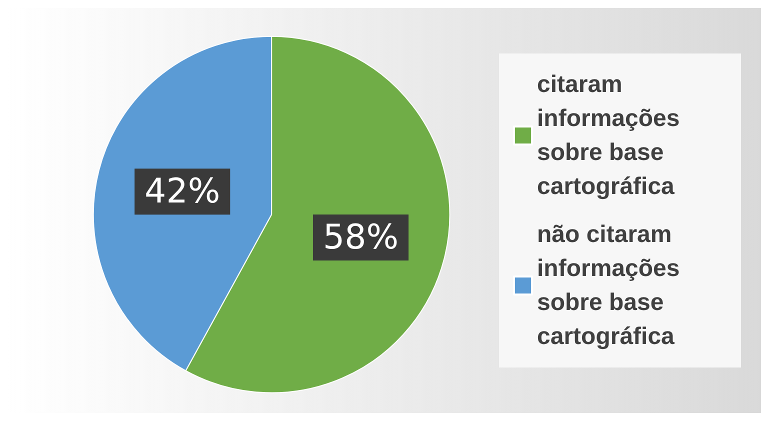 The width and height of the screenshot is (769, 421). What do you see at coordinates (611, 135) in the screenshot?
I see `legend-label: citaram informações sobre base cartográfica` at bounding box center [611, 135].